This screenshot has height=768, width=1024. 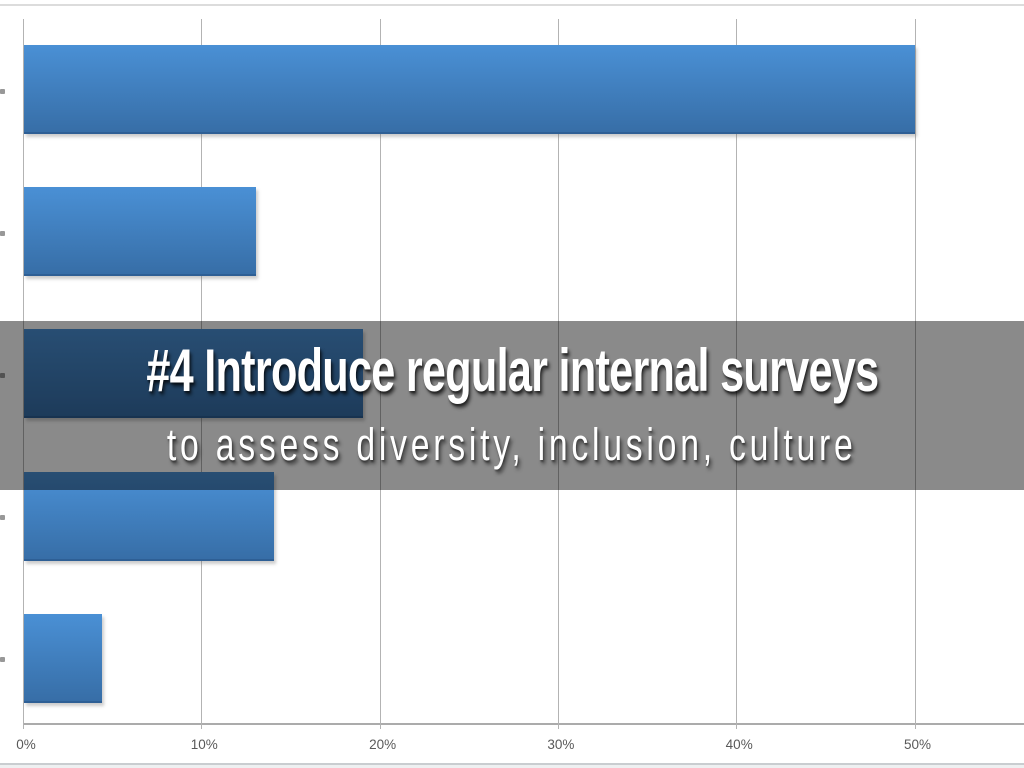 I want to click on gridline-20%, so click(x=380, y=374).